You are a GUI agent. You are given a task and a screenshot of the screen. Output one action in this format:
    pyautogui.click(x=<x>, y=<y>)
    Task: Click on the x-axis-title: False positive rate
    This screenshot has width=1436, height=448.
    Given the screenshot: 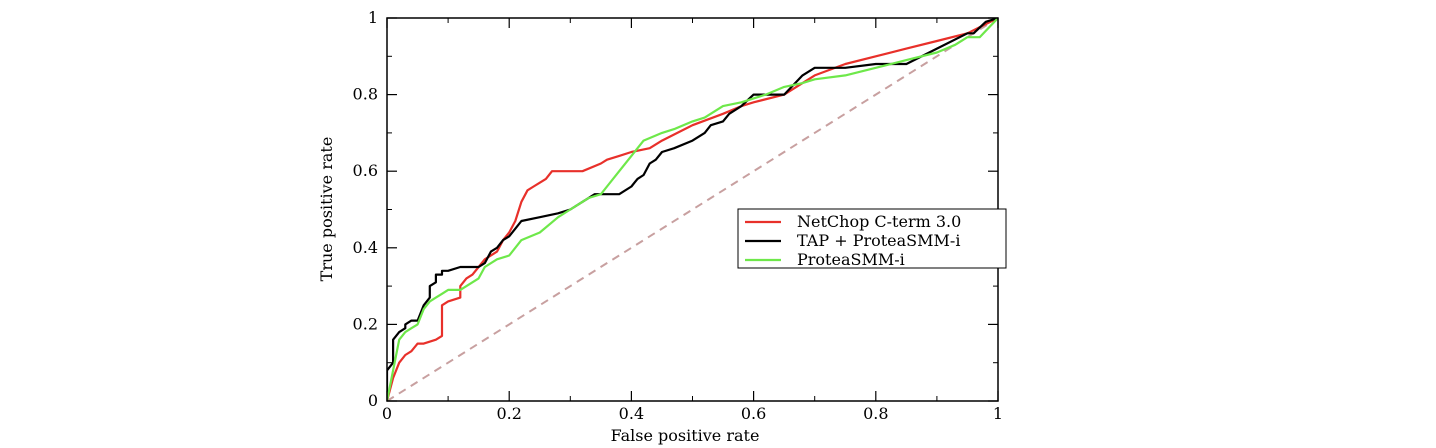 What is the action you would take?
    pyautogui.click(x=685, y=435)
    